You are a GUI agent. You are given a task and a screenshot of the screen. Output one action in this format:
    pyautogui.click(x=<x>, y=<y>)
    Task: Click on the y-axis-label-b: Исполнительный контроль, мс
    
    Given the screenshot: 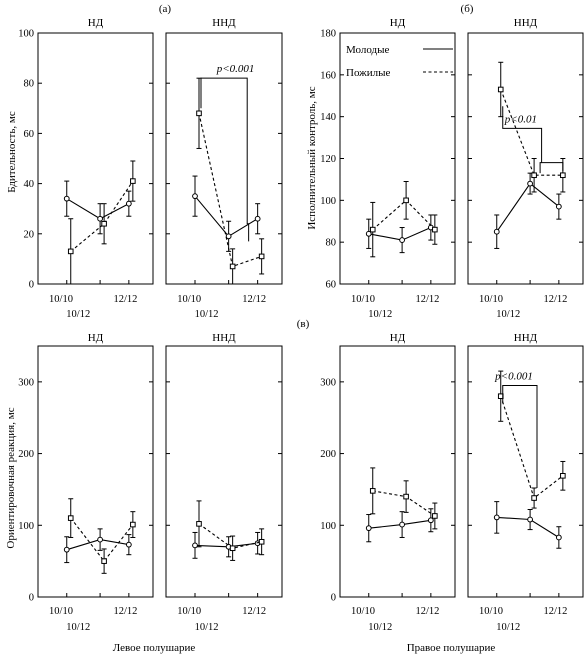 What is the action you would take?
    pyautogui.click(x=312, y=157)
    